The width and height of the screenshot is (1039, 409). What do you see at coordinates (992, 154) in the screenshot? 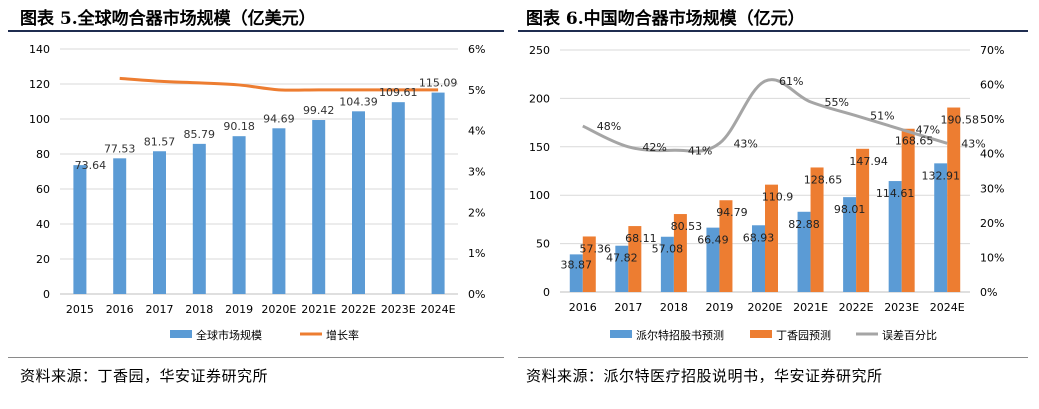
I see `right-y-right-tick: 40%` at bounding box center [992, 154].